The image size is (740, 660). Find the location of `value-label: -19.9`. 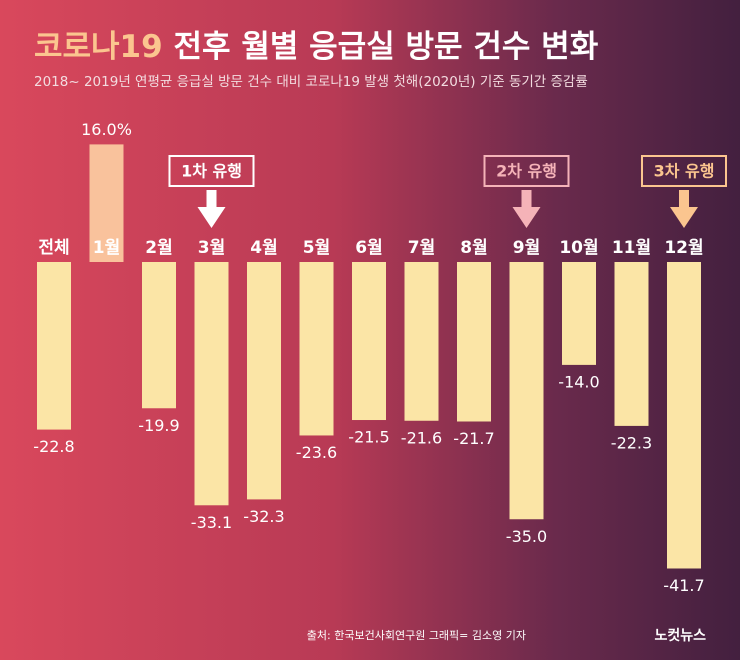

value-label: -19.9 is located at coordinates (158, 425).